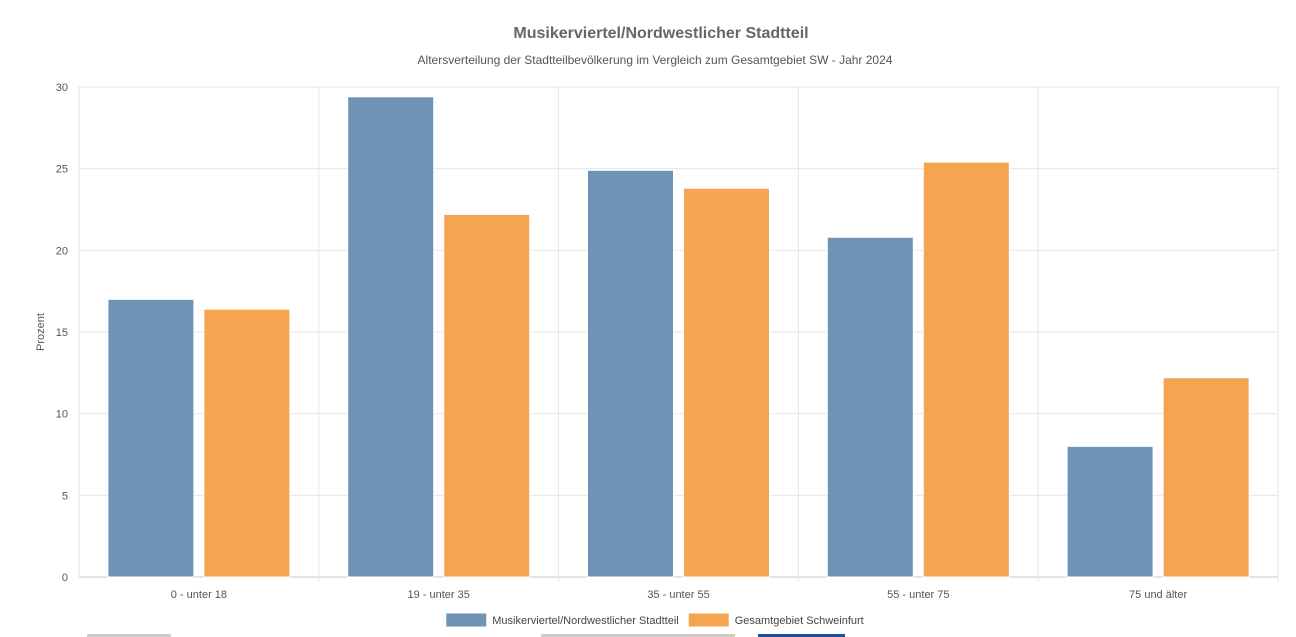 The width and height of the screenshot is (1296, 637). What do you see at coordinates (62, 251) in the screenshot?
I see `y-tick-label: 20` at bounding box center [62, 251].